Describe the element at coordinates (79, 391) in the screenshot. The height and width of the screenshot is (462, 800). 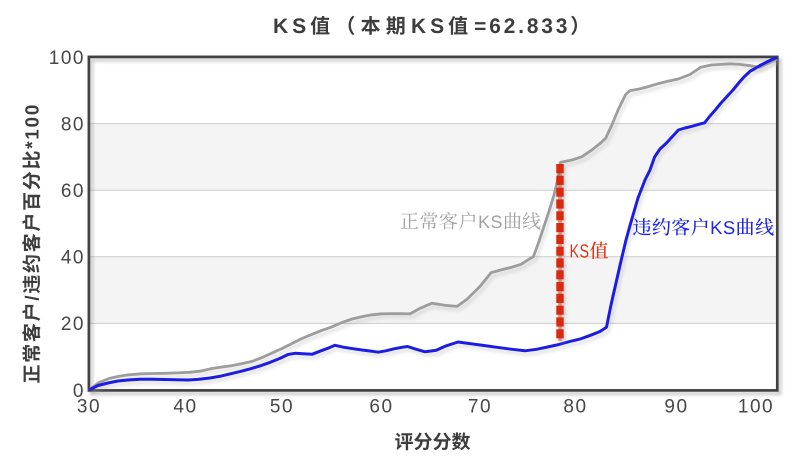
I see `svg-text: 0` at that location.